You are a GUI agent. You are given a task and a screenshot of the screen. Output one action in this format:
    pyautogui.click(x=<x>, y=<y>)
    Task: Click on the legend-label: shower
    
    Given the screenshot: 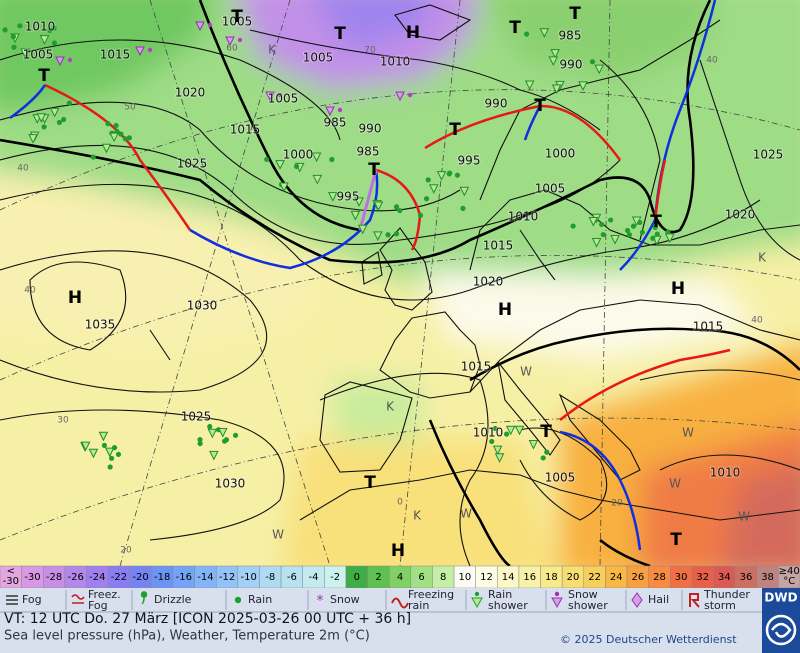 What is the action you would take?
    pyautogui.click(x=588, y=605)
    